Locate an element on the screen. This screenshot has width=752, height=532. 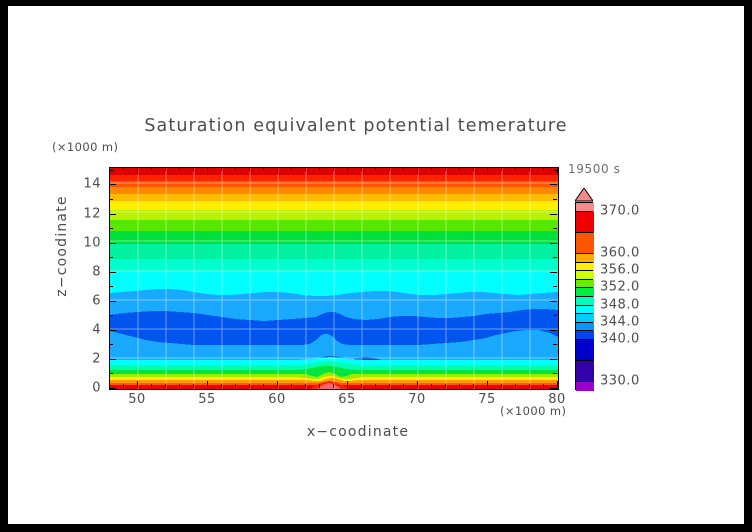
y-tick-label: 12 is located at coordinates (92, 214).